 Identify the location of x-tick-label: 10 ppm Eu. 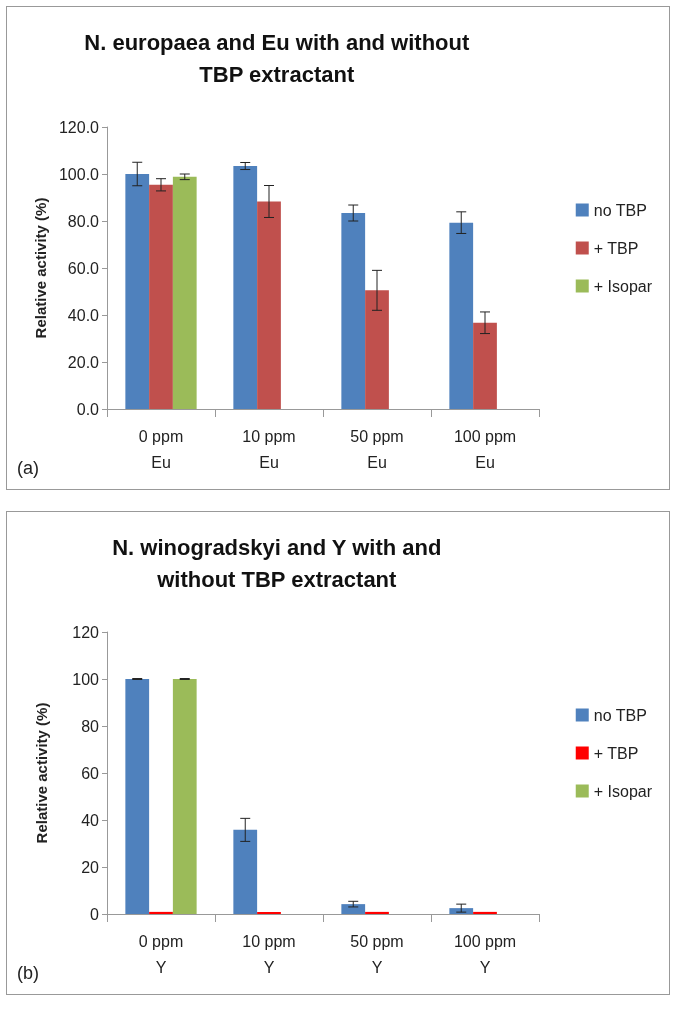
(269, 449).